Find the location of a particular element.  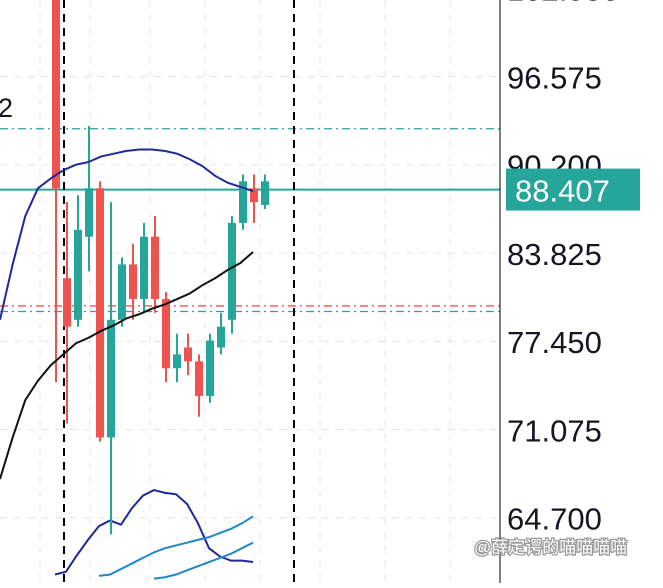

price-tick-label: 102.950 is located at coordinates (563, 3).